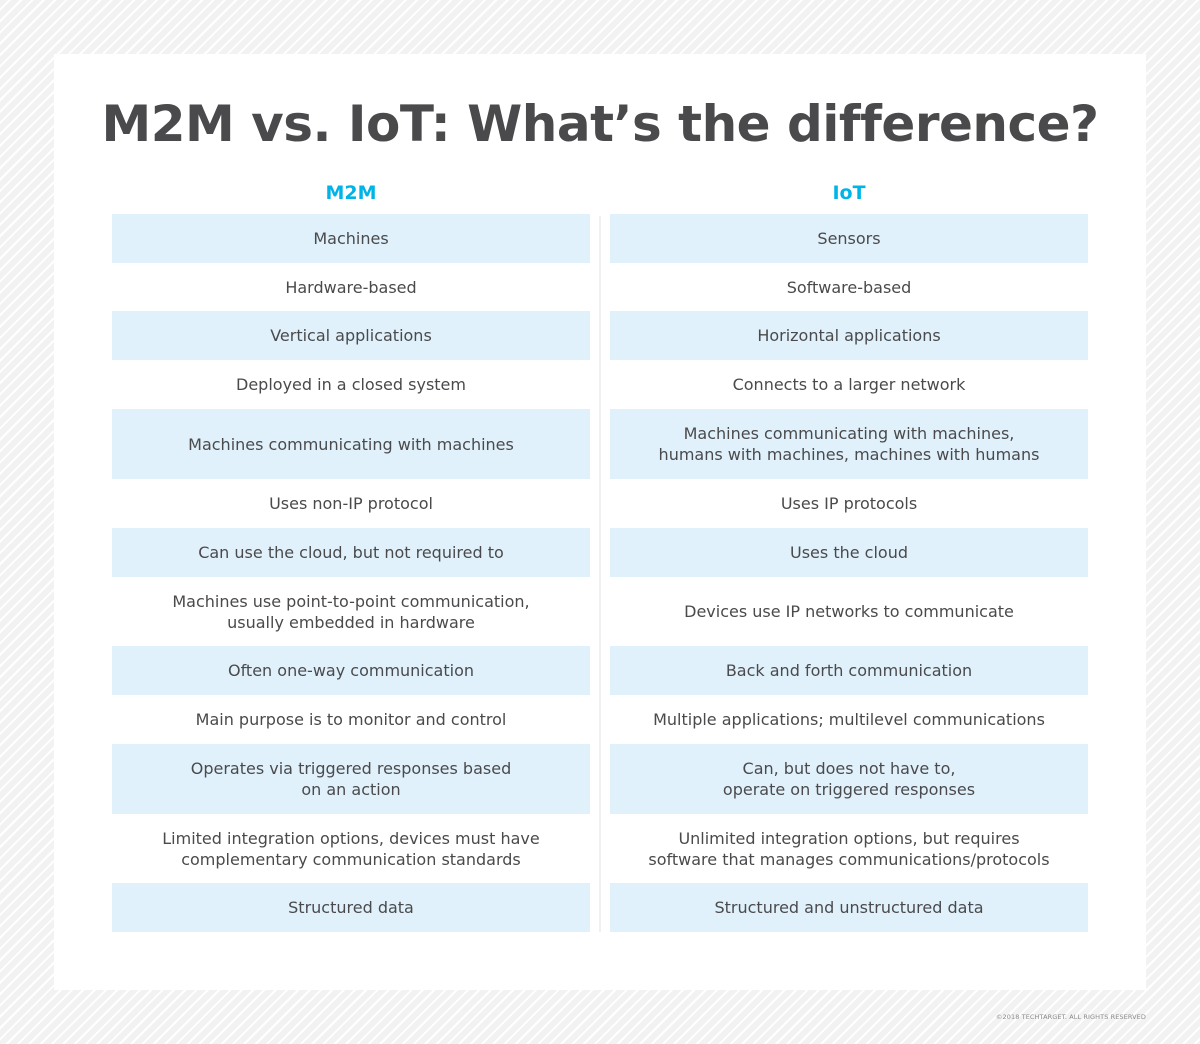 This screenshot has height=1044, width=1200. What do you see at coordinates (849, 552) in the screenshot?
I see `table-cell-iot: Uses the cloud` at bounding box center [849, 552].